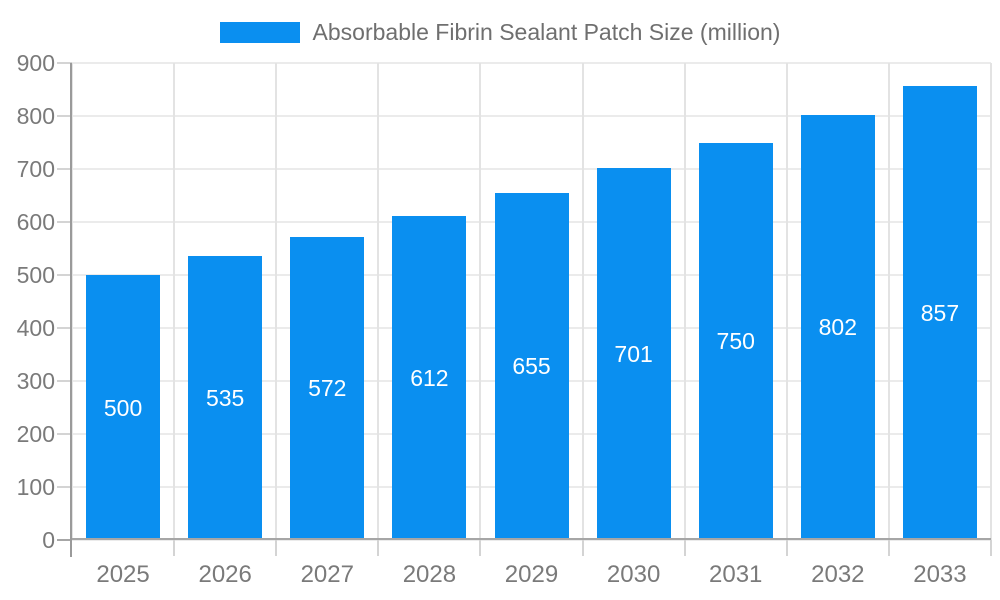 This screenshot has width=1000, height=600. I want to click on bar-value-label: 857, so click(940, 312).